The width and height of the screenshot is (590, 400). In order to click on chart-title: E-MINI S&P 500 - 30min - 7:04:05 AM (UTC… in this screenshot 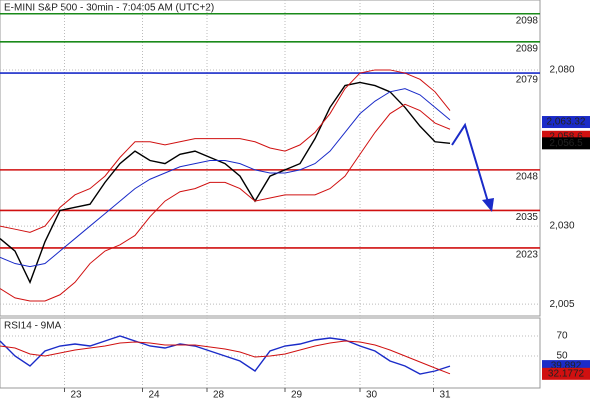, I will do `click(109, 8)`.